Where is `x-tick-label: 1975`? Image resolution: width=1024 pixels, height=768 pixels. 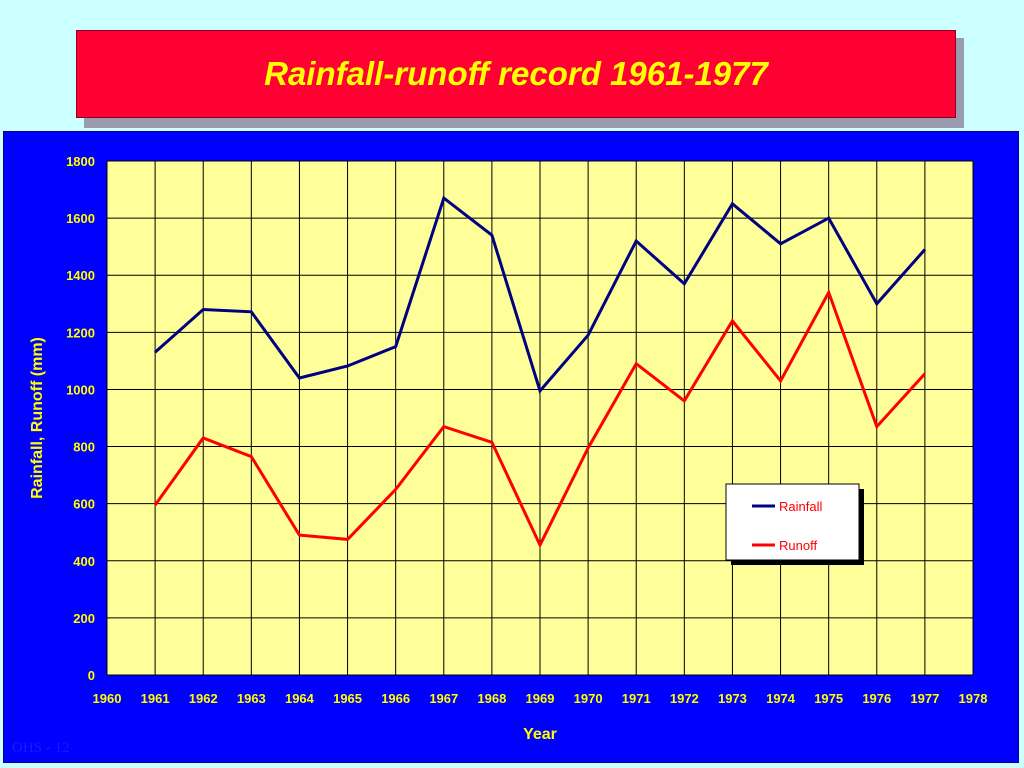
x-tick-label: 1975 is located at coordinates (828, 698).